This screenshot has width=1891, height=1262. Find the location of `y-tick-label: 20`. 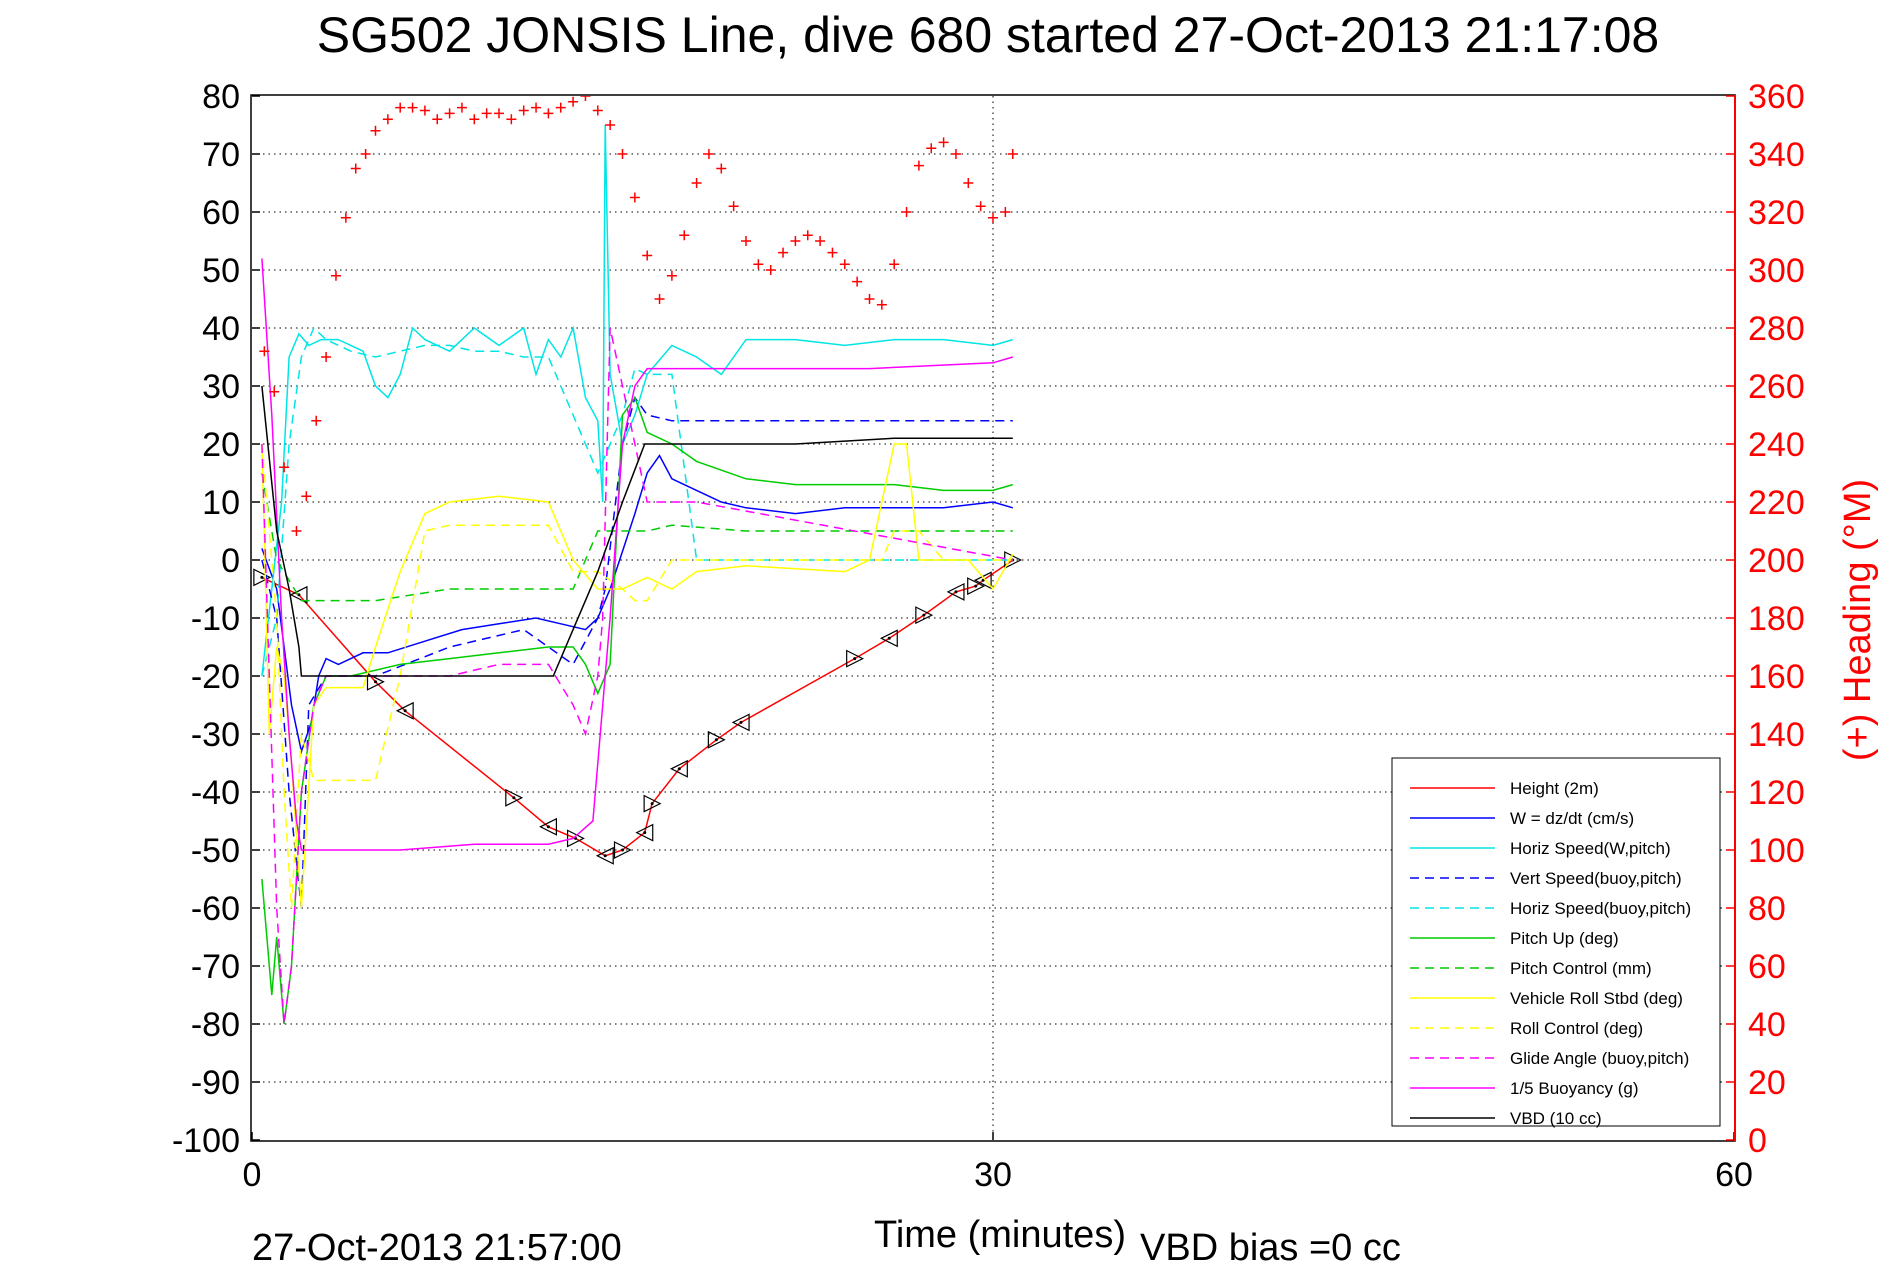

y-tick-label: 20 is located at coordinates (221, 445).